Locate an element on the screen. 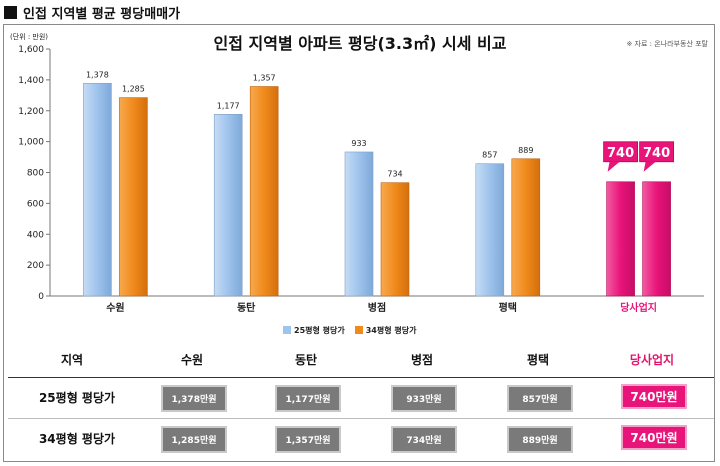  y-tick-label: 1,000 is located at coordinates (31, 143).